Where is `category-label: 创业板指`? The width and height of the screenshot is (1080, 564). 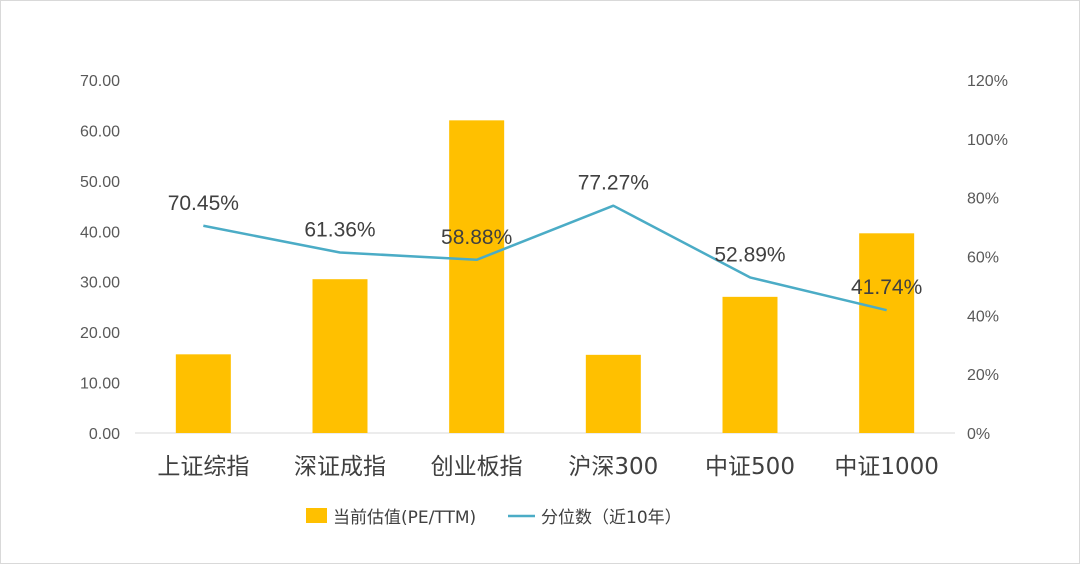 category-label: 创业板指 is located at coordinates (477, 467).